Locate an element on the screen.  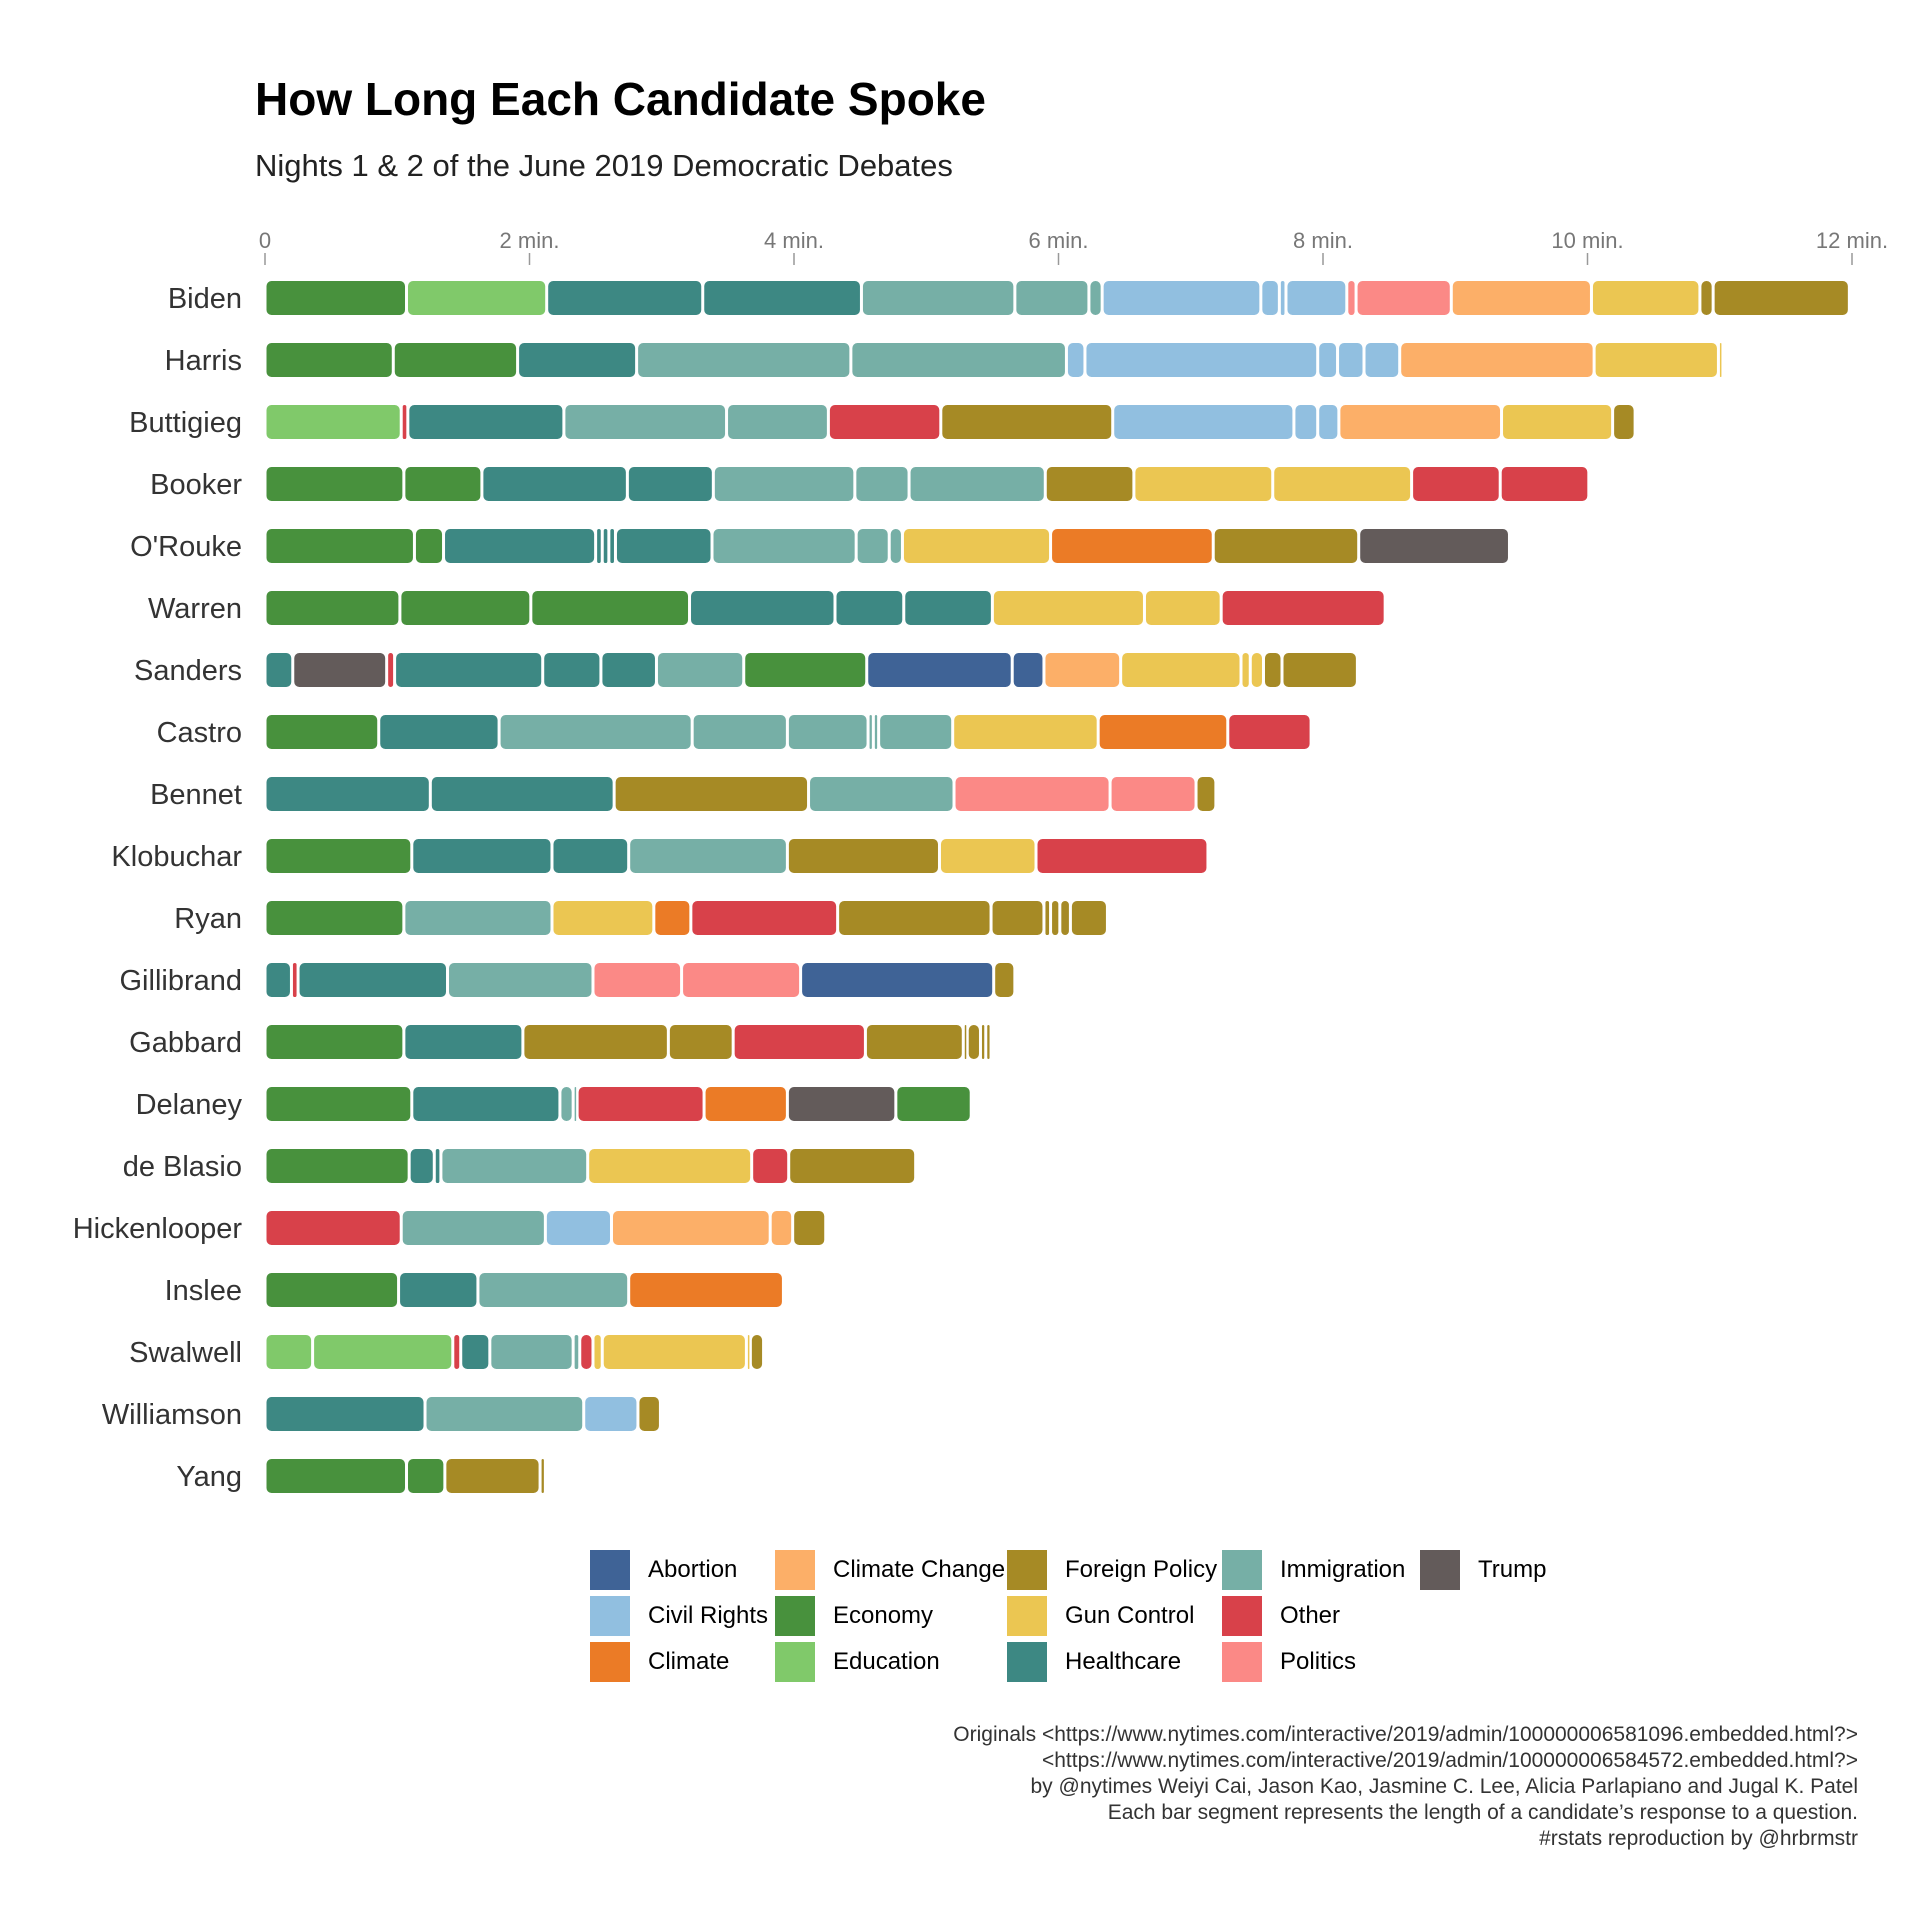
x-tick-label: 10 min. is located at coordinates (1587, 240).